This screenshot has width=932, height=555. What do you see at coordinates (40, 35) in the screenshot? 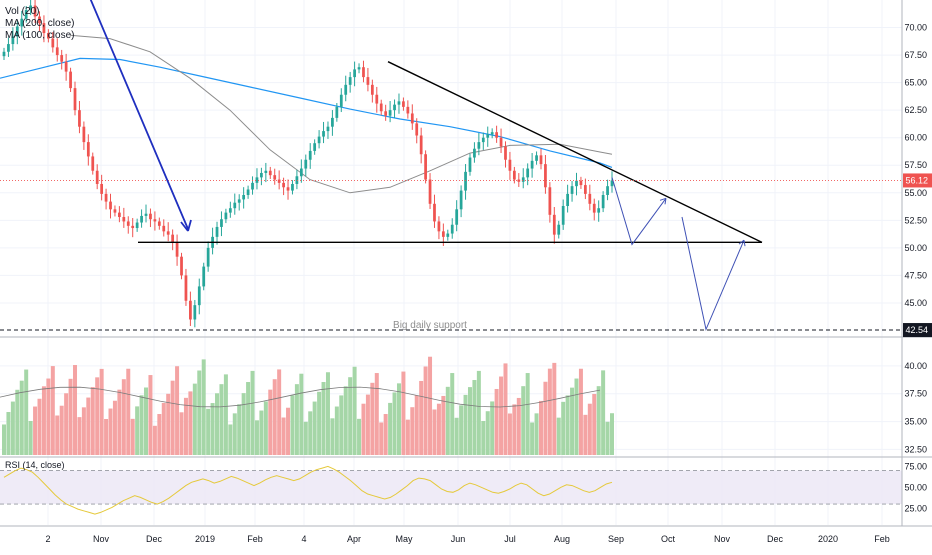
I see `legend-ma100: MA (100, close)` at bounding box center [40, 35].